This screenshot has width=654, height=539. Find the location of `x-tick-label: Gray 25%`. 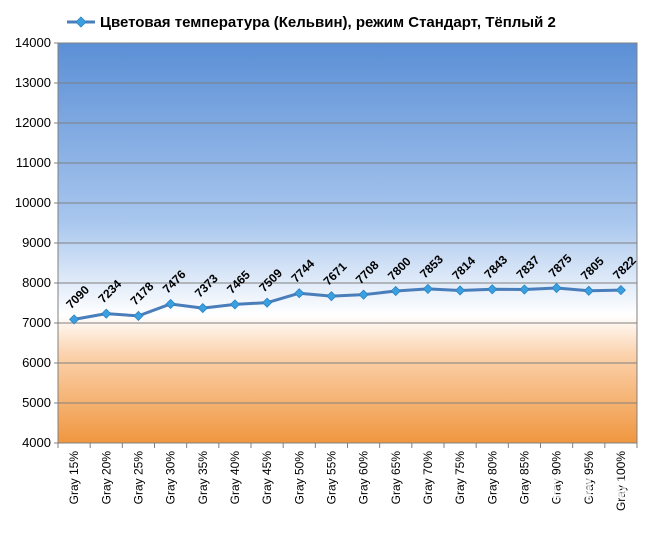

x-tick-label: Gray 25% is located at coordinates (138, 478).